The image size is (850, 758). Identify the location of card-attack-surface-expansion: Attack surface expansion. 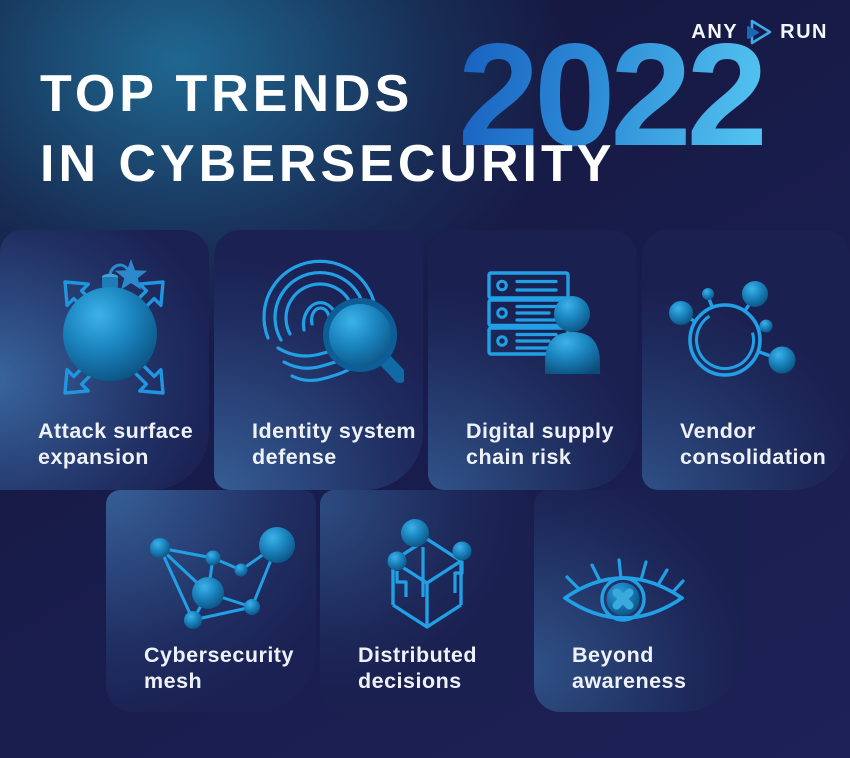
(104, 360).